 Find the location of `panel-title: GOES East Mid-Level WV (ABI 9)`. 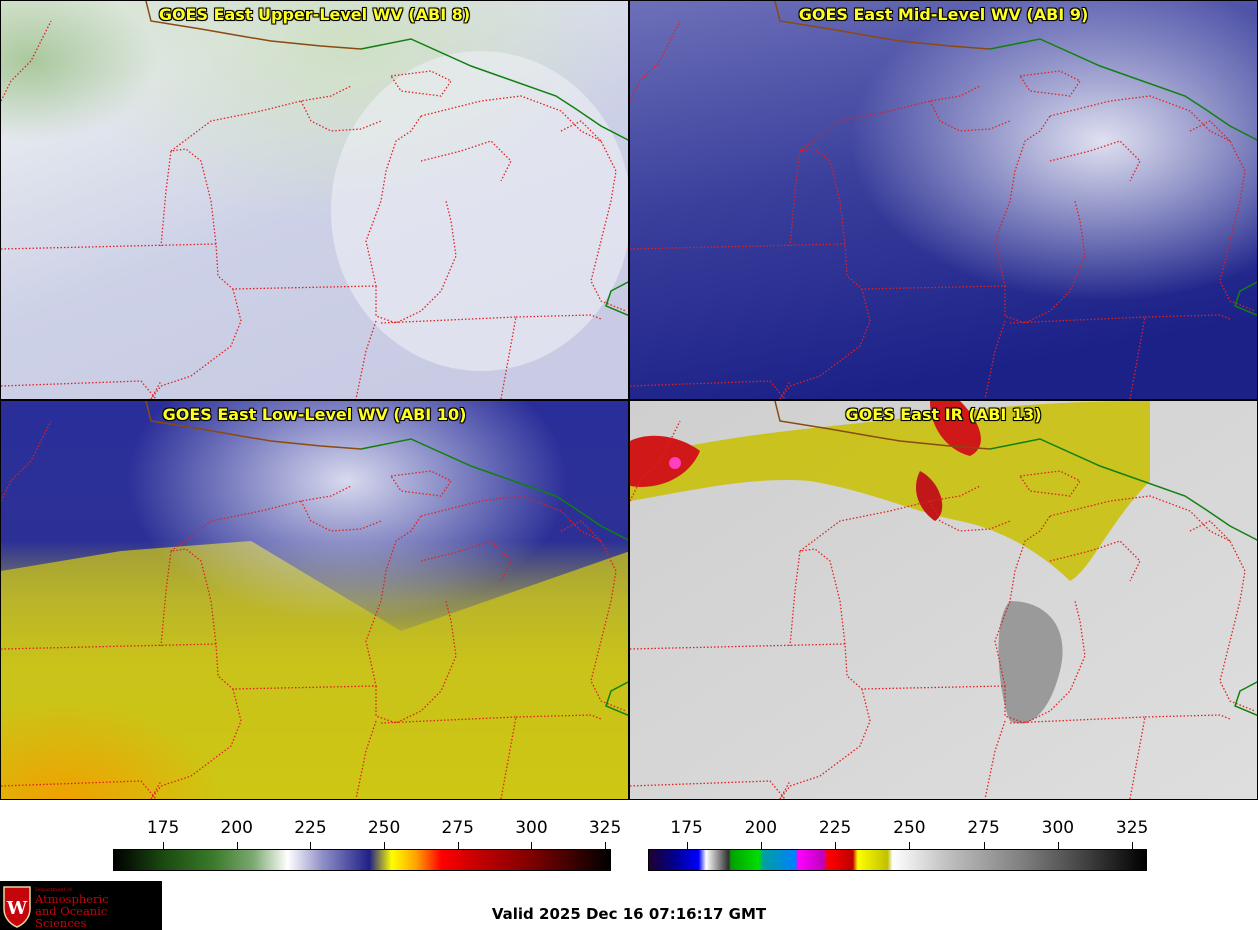

panel-title: GOES East Mid-Level WV (ABI 9) is located at coordinates (943, 14).